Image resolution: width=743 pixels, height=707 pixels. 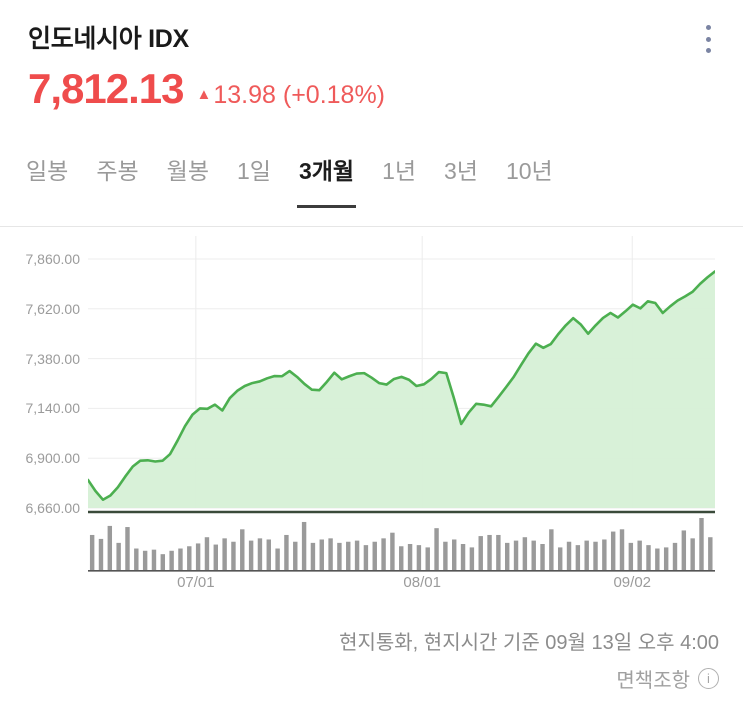 I want to click on tab-10년: 10년, so click(x=529, y=180).